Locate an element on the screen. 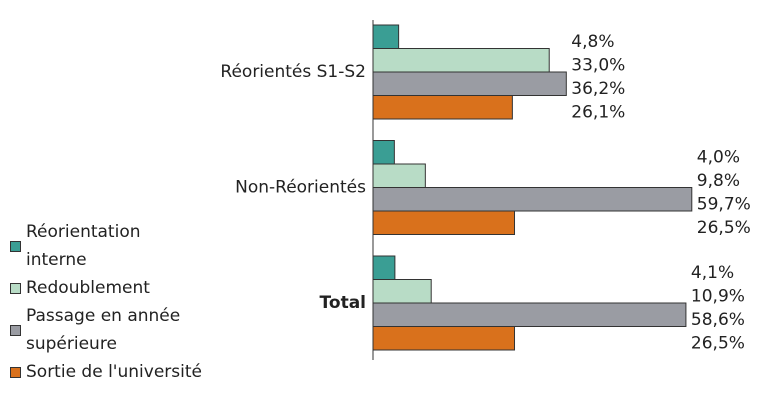  legend-item: Réorientation interne is located at coordinates (125, 246).